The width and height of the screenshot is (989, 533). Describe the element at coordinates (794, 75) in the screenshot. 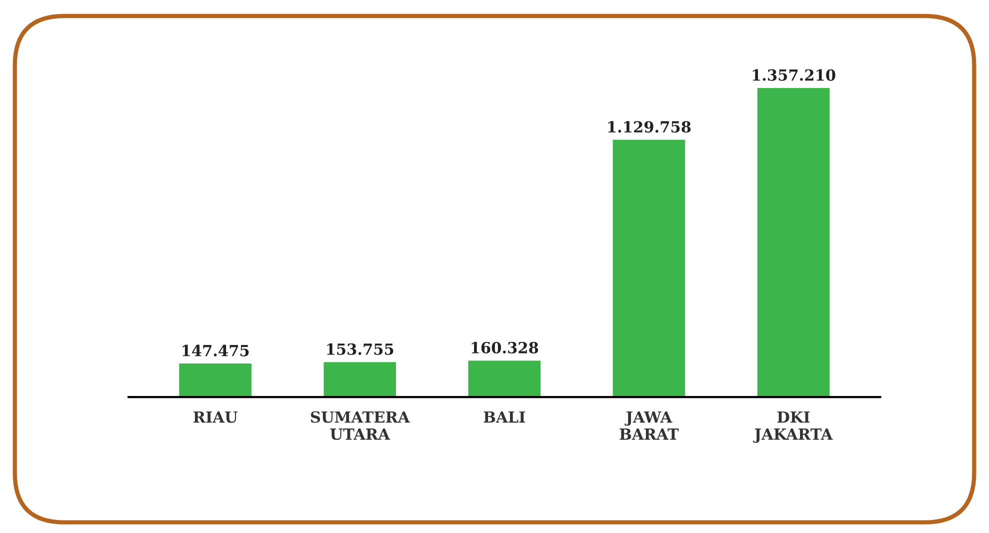

I see `data-label: 1.357.210` at that location.